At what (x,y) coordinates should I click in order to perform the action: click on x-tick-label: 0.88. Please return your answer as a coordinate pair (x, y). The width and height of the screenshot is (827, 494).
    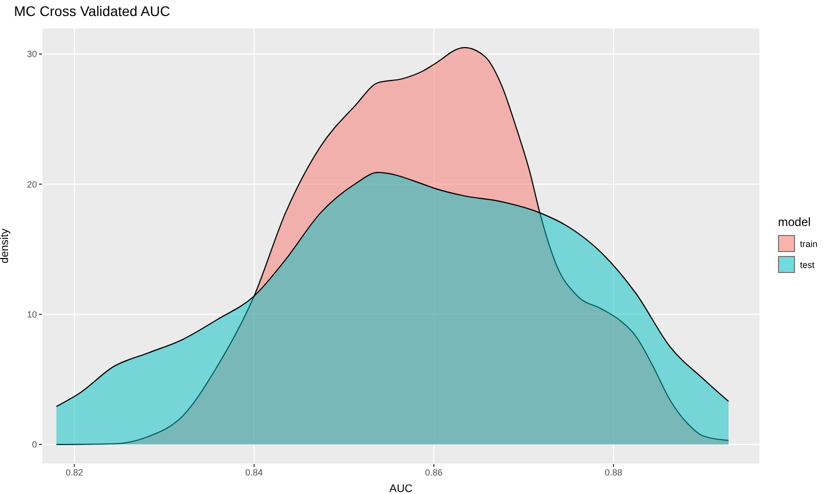
    Looking at the image, I should click on (613, 472).